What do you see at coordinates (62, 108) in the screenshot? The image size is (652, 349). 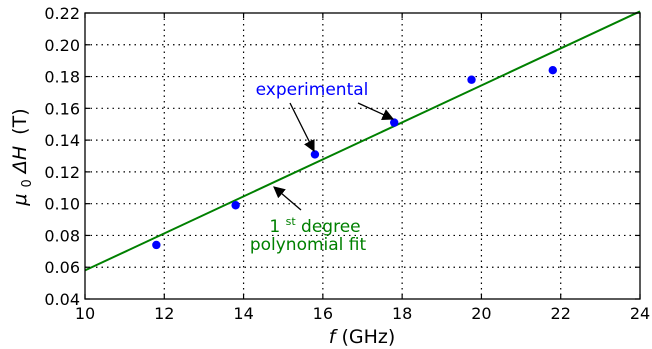 I see `y-tick-label: 0.16` at bounding box center [62, 108].